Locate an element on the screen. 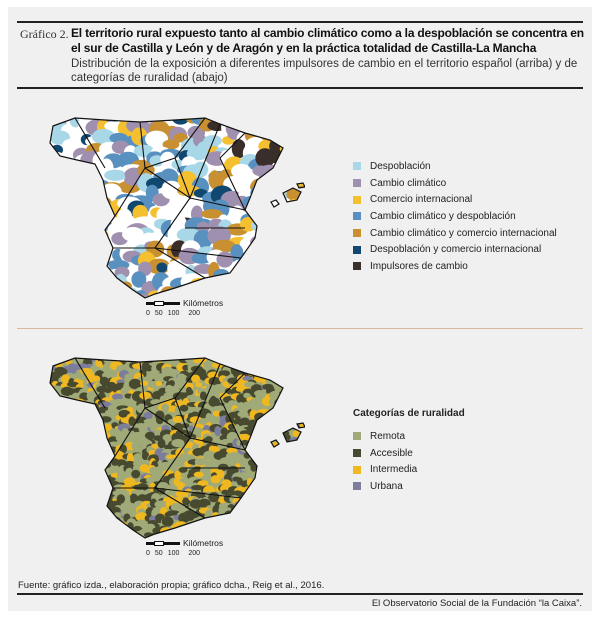 Image resolution: width=600 pixels, height=619 pixels. legend-item: Intermedia is located at coordinates (409, 469).